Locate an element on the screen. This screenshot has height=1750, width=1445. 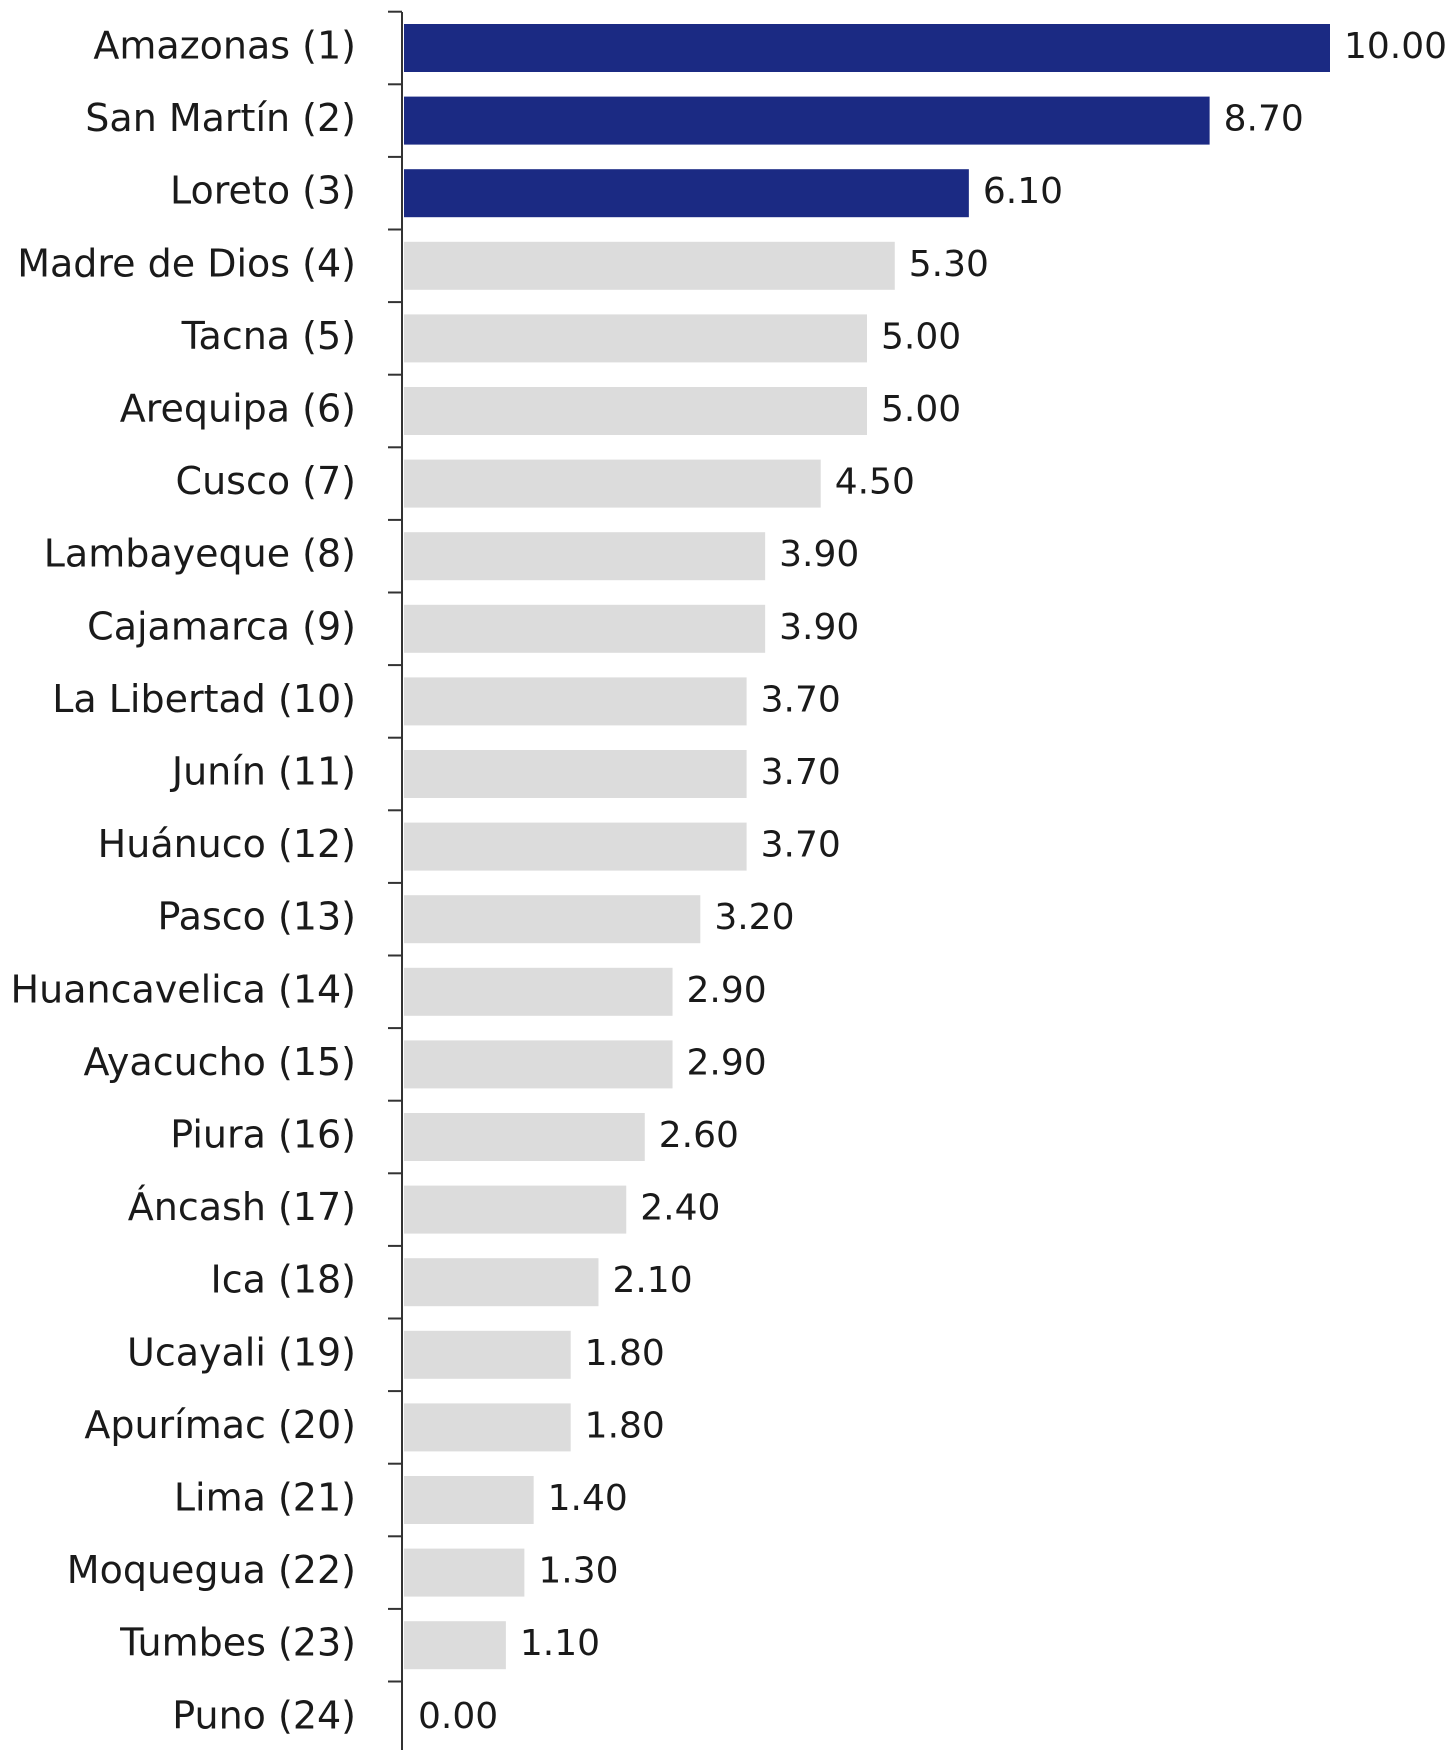
value-label: 3.20 is located at coordinates (754, 917).